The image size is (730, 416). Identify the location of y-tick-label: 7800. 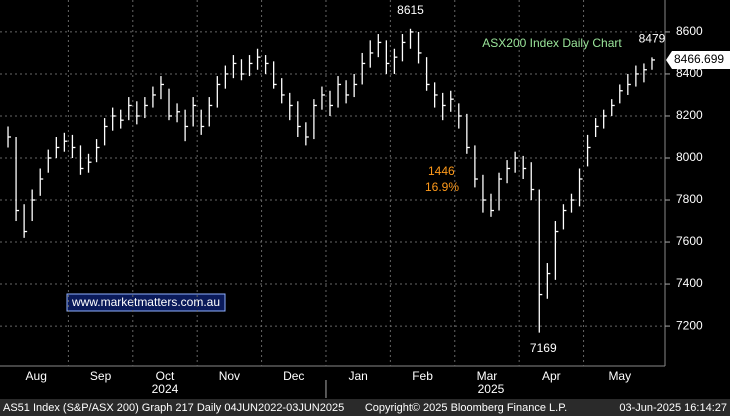
(689, 199).